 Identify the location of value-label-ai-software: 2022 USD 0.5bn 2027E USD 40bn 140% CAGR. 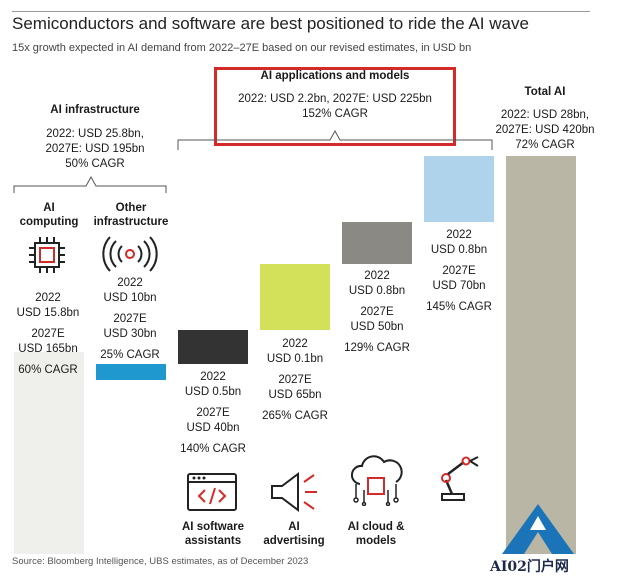
(213, 413).